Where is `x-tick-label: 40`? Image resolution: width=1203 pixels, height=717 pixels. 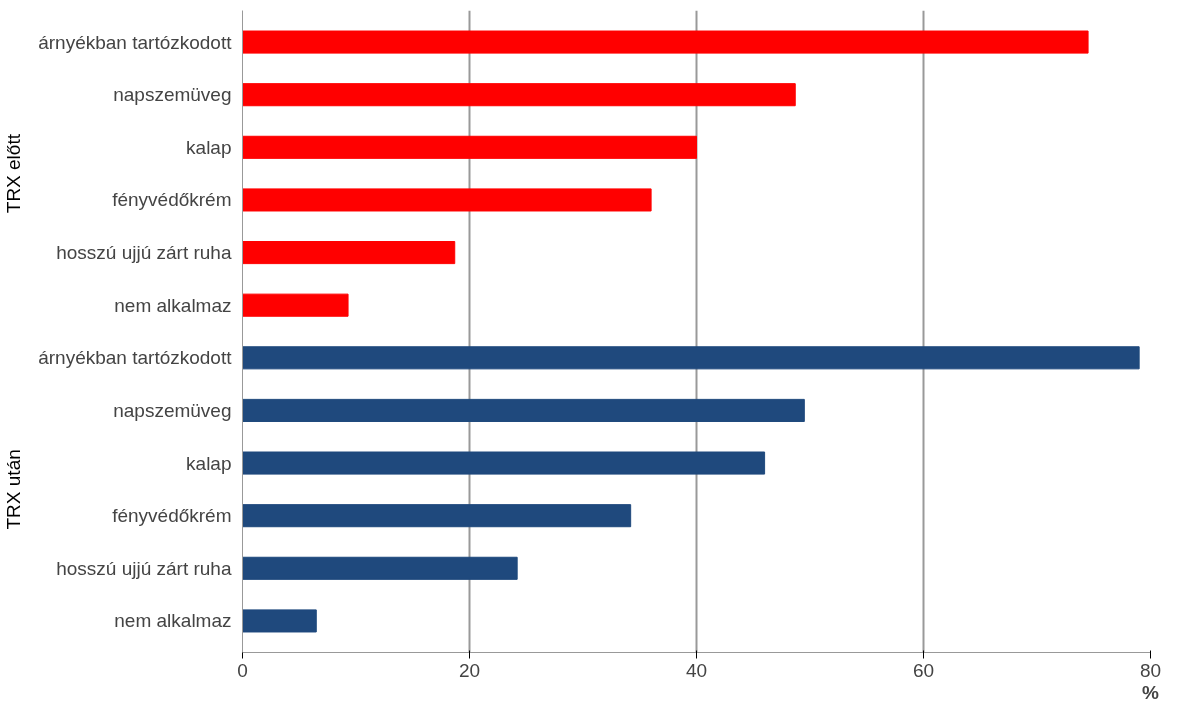
x-tick-label: 40 is located at coordinates (696, 670).